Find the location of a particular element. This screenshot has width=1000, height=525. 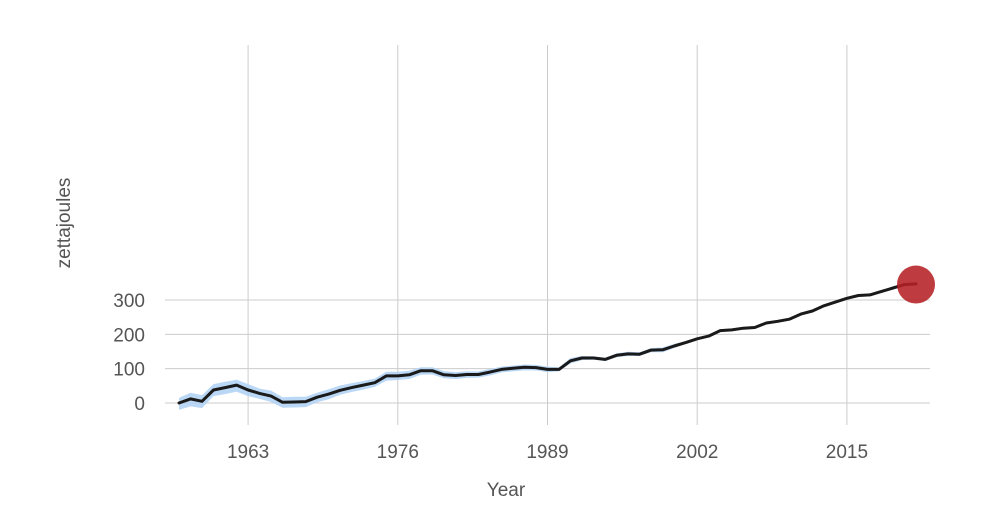

highlight-point-group is located at coordinates (916, 284).